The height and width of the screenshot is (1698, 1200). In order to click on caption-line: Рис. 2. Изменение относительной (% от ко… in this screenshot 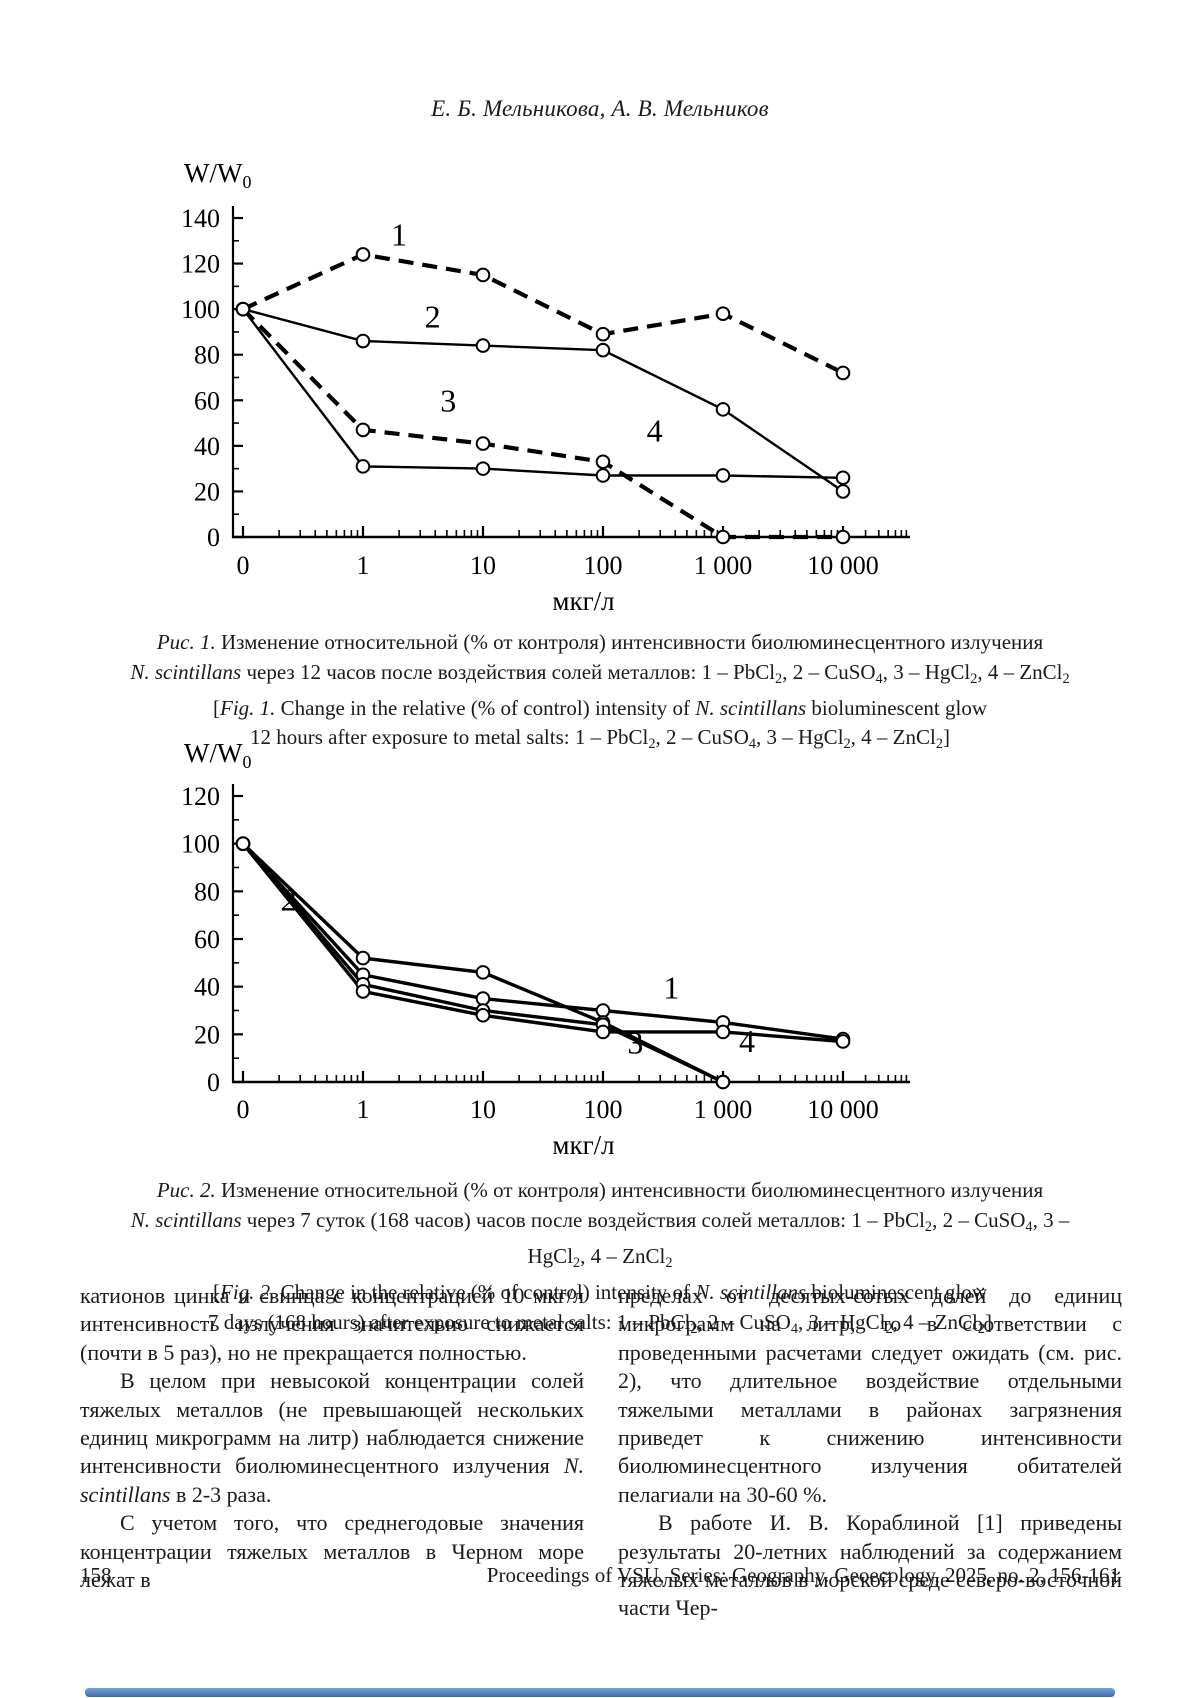, I will do `click(600, 1191)`.